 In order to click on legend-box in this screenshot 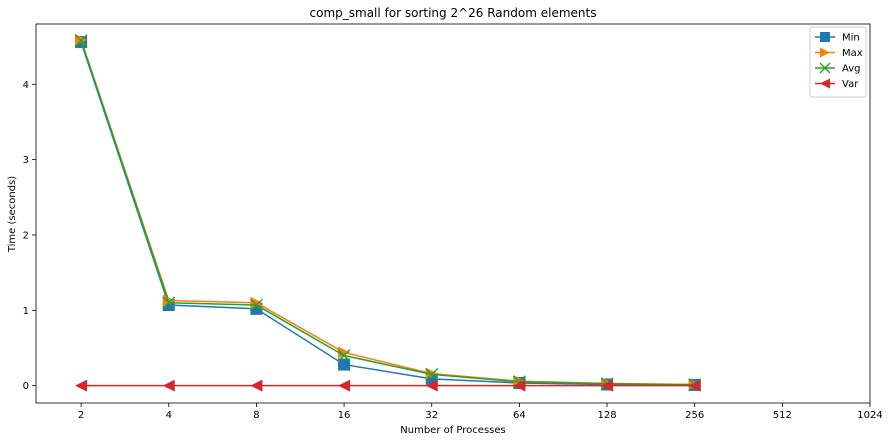, I will do `click(838, 62)`.